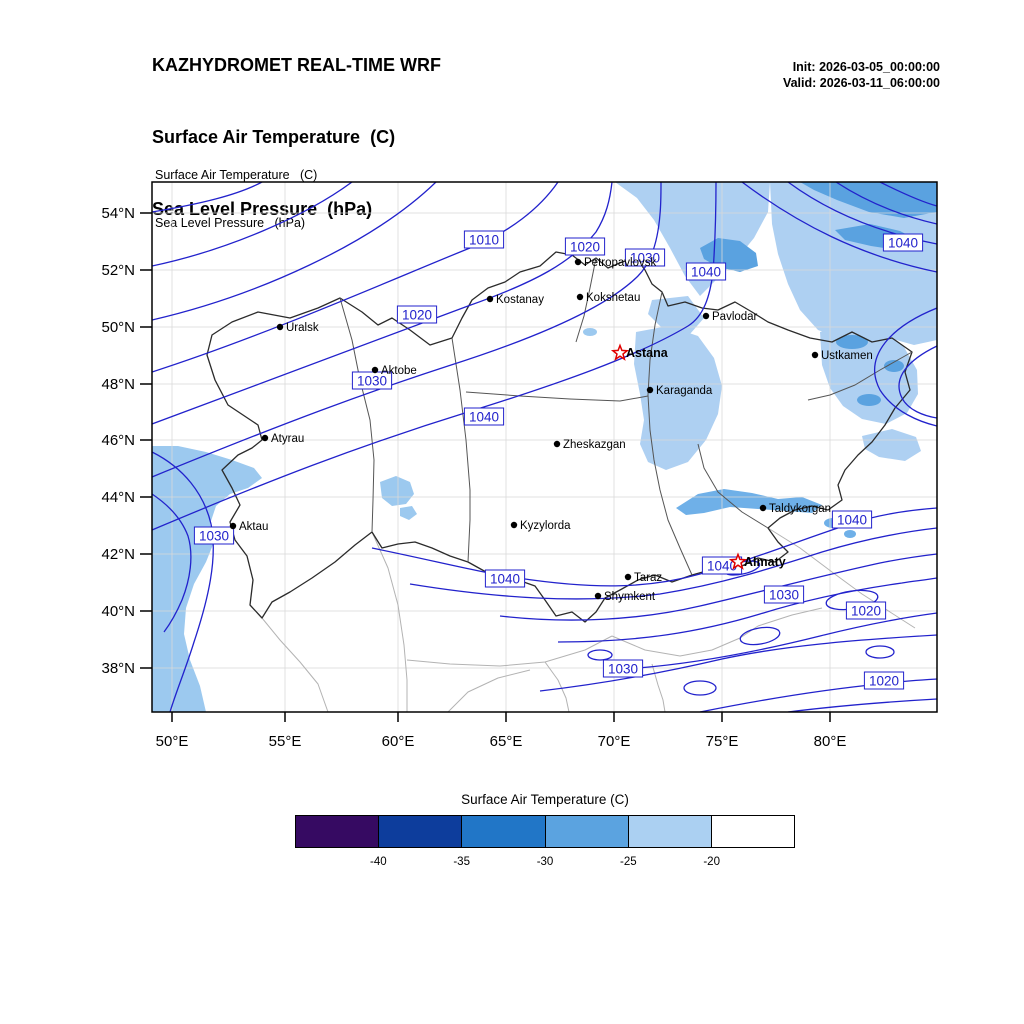  What do you see at coordinates (722, 741) in the screenshot?
I see `x-axis-label: 75°E` at bounding box center [722, 741].